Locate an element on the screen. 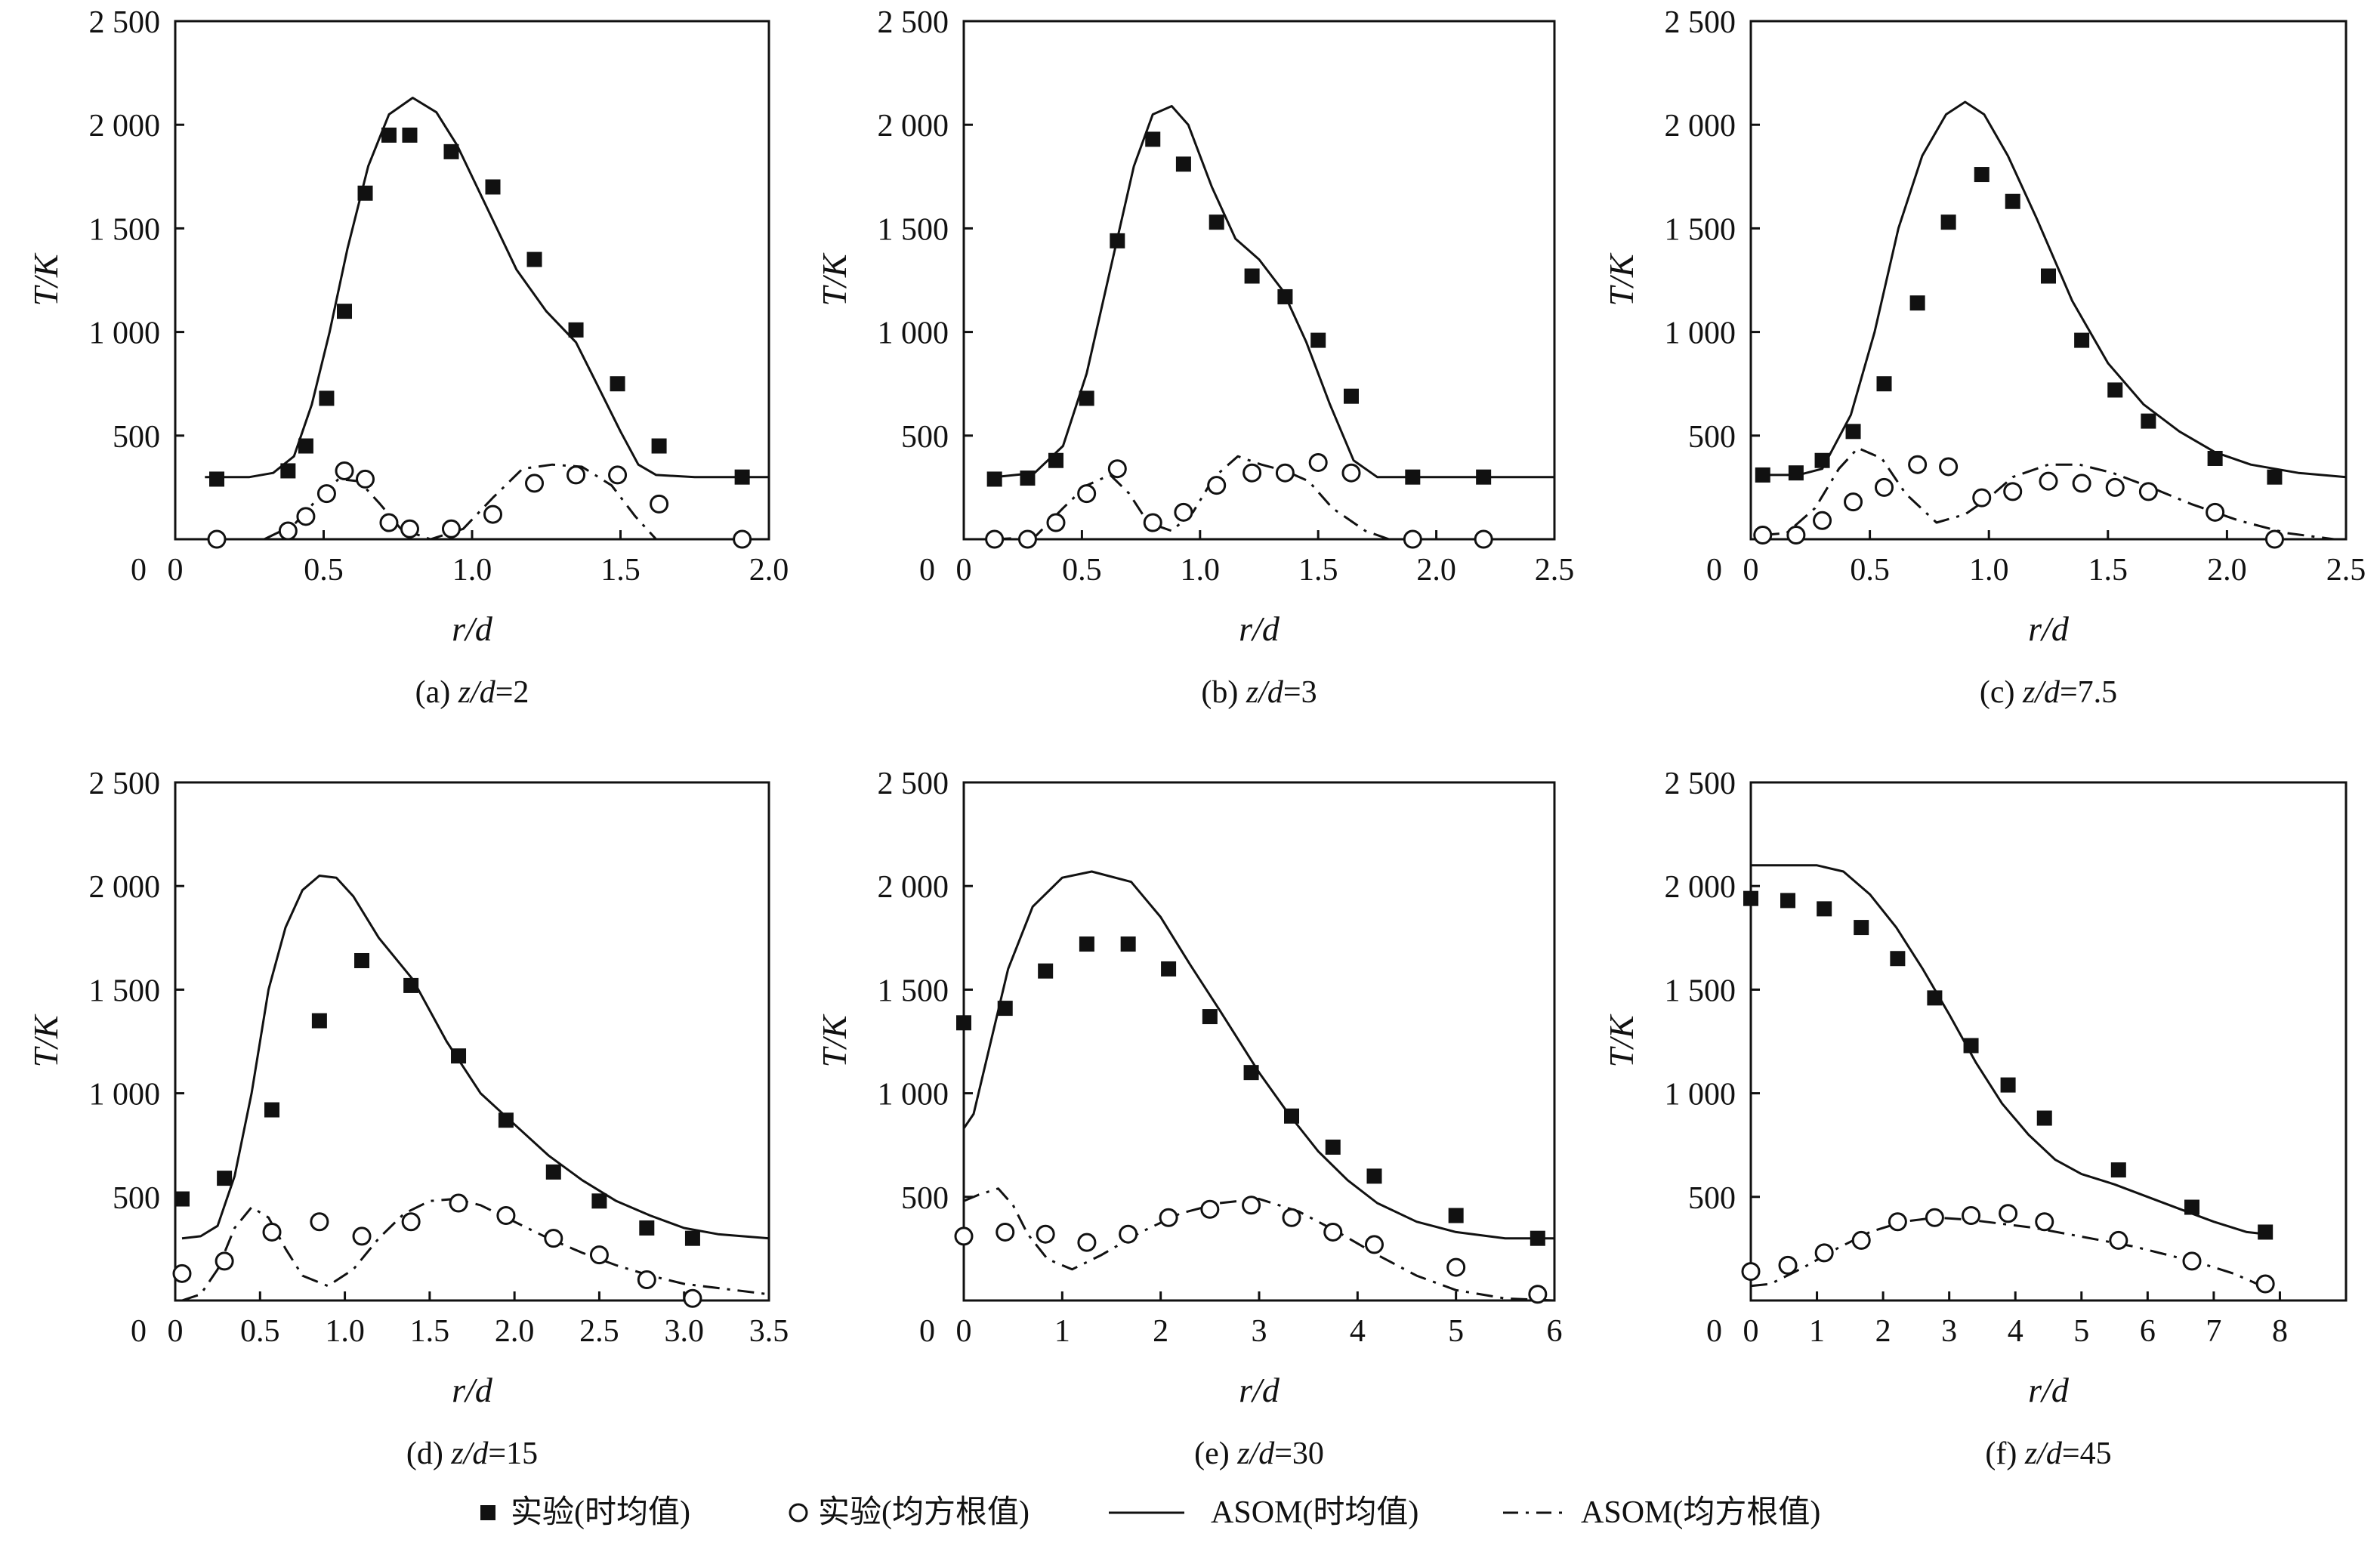 This screenshot has height=1555, width=2380. x-tick-label: 7 is located at coordinates (2213, 1331).